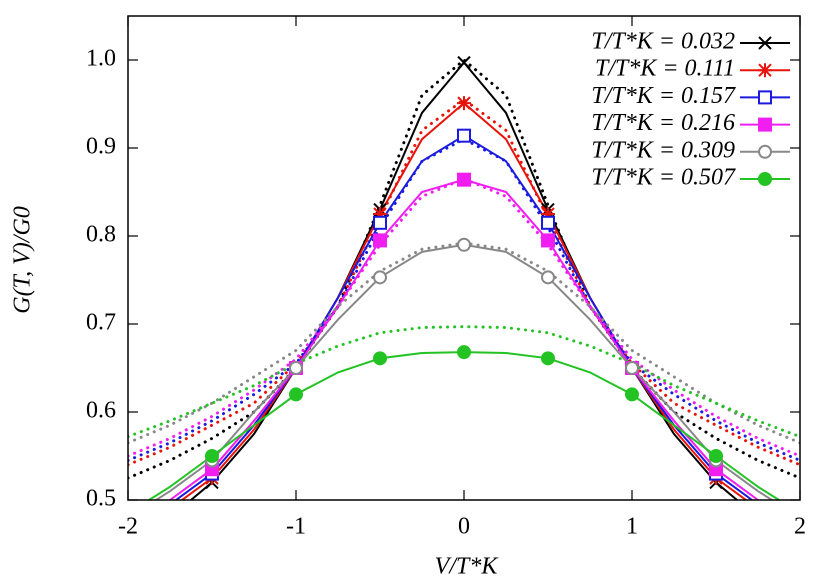  I want to click on legend-label: T/T*K = 0.111, so click(665, 69).